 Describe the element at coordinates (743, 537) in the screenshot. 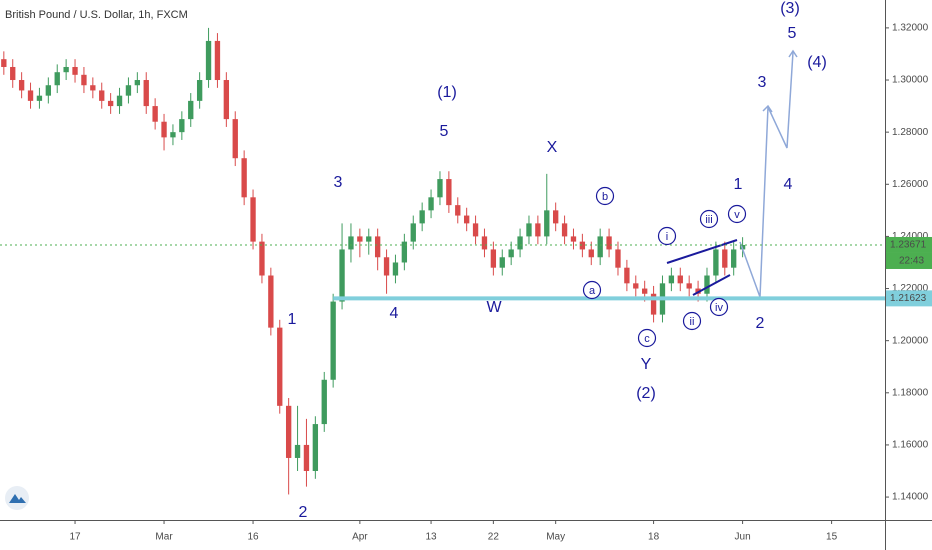

I see `x-tick-label: Jun` at that location.